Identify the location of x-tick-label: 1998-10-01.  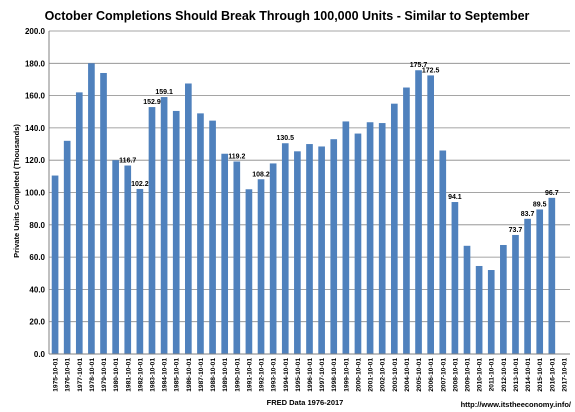
(334, 375).